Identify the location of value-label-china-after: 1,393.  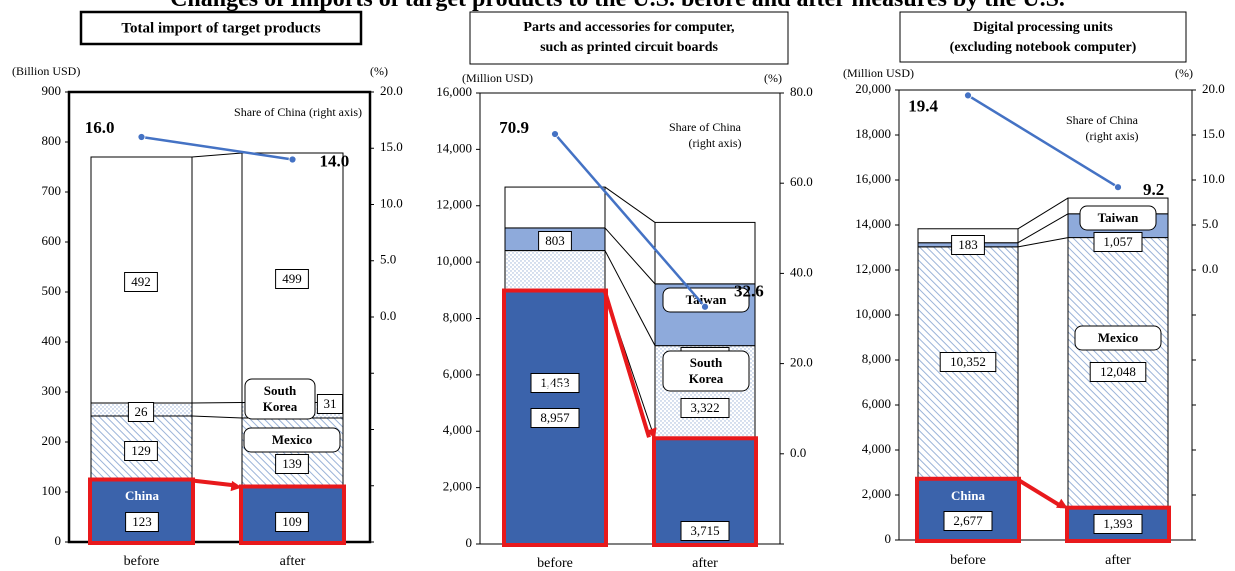
(1117, 523).